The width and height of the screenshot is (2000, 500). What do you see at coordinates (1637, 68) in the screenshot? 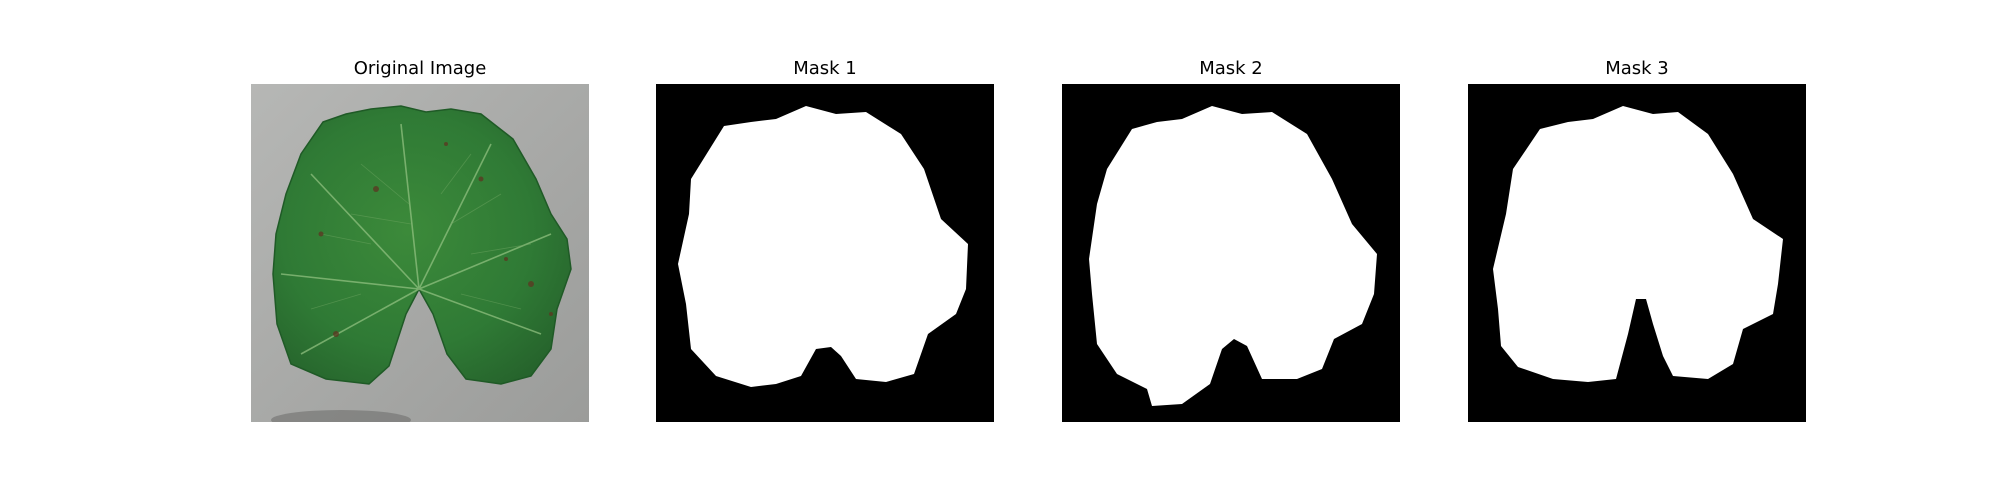
I see `panel-title: Mask 3` at bounding box center [1637, 68].